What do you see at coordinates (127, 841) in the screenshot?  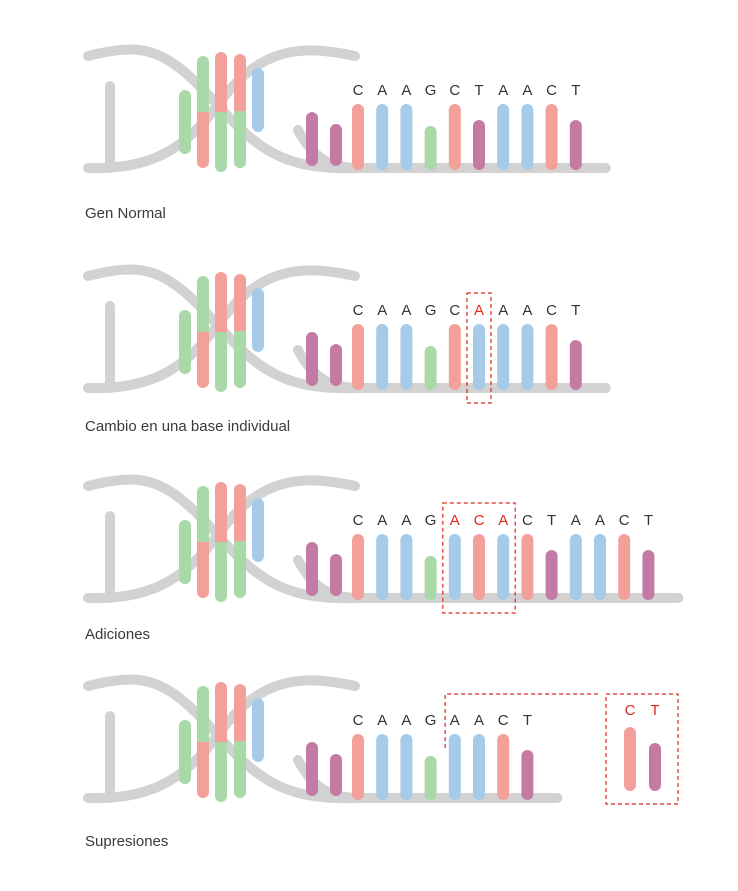 I see `panel-caption: Supresiones` at bounding box center [127, 841].